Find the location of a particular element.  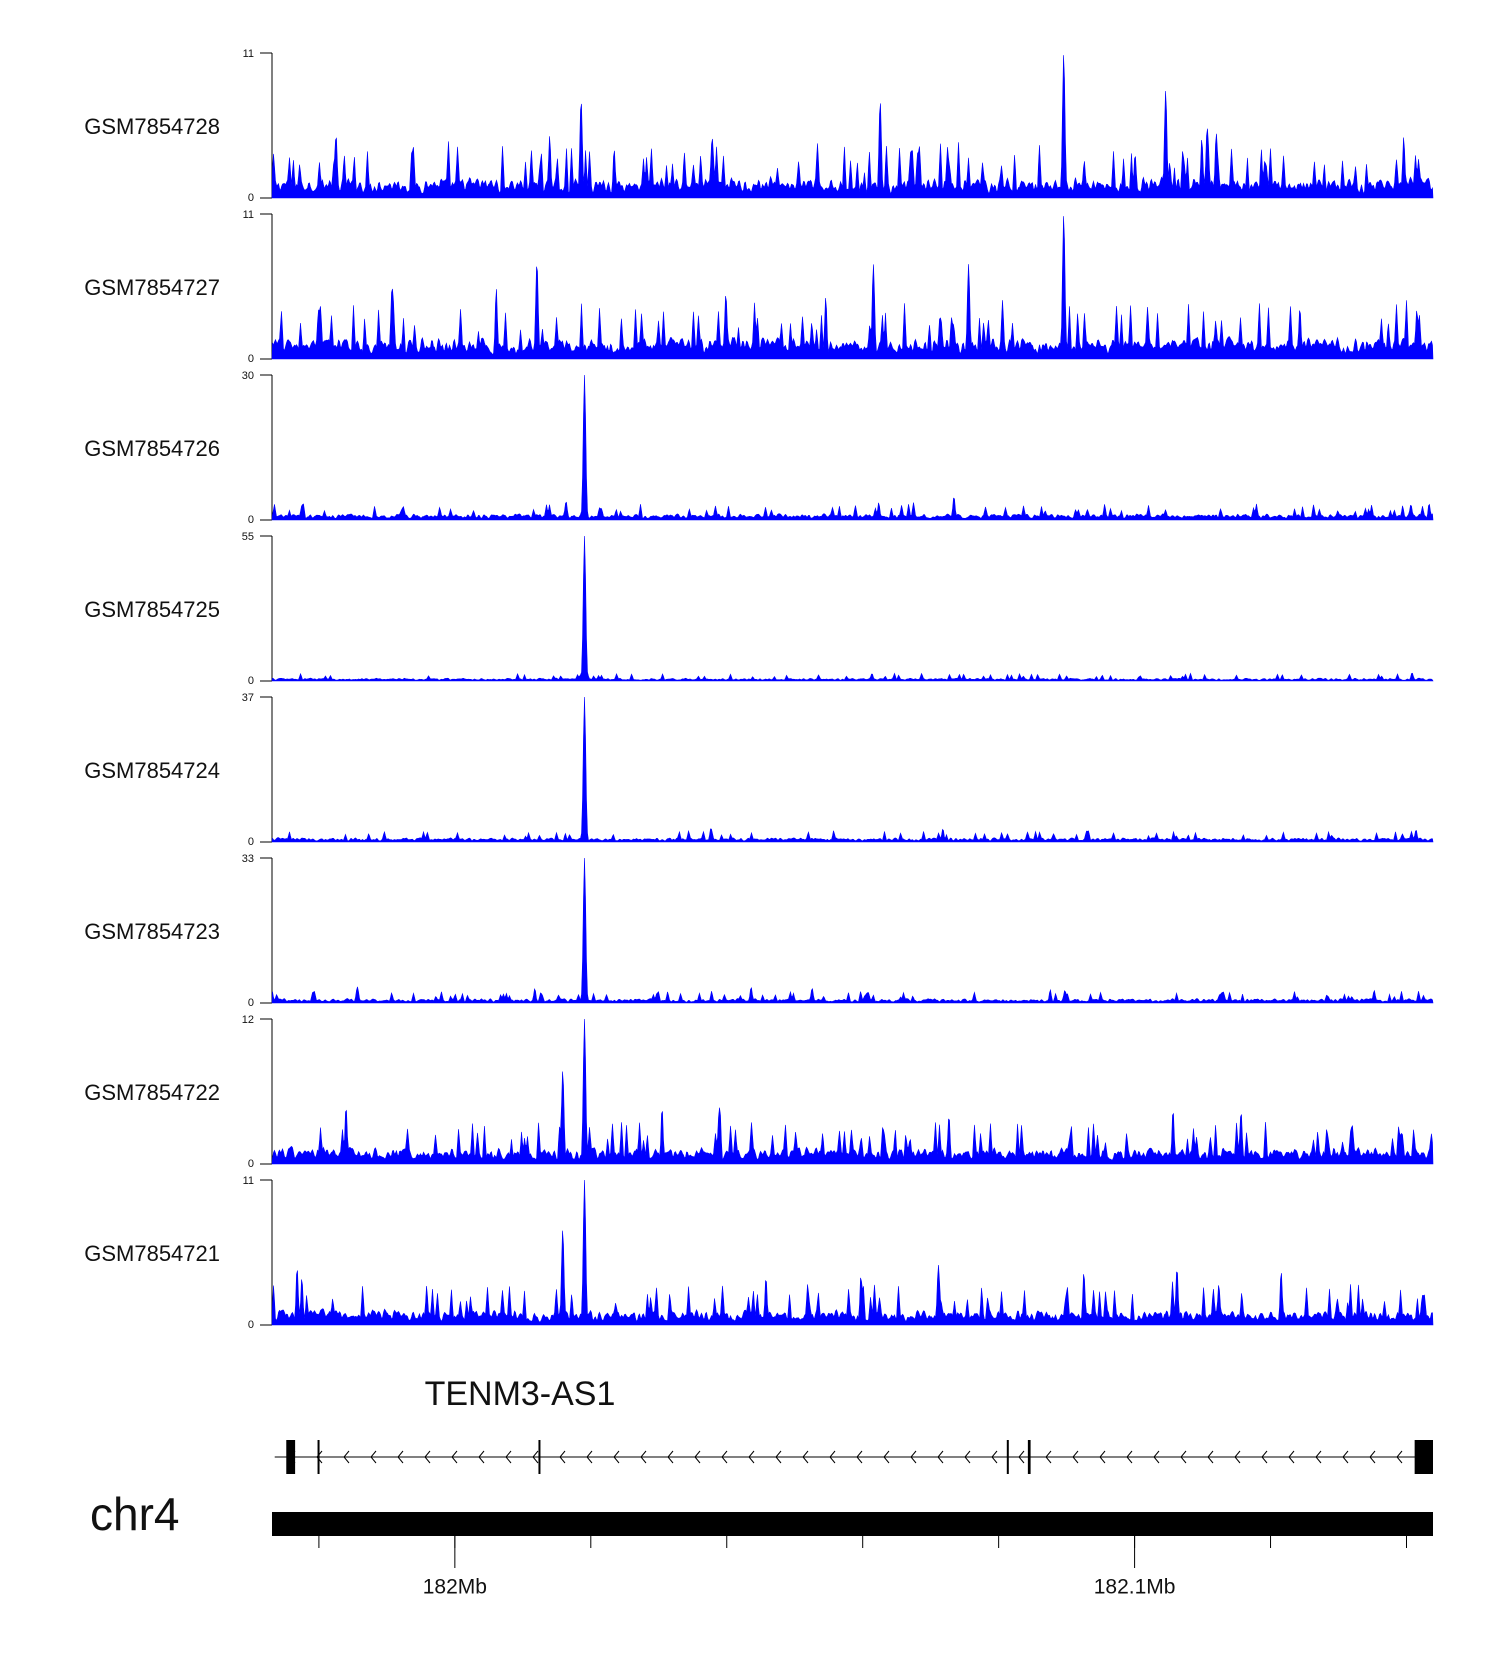

track-GSM7854727: GSM7854727 11 0 is located at coordinates (759, 287).